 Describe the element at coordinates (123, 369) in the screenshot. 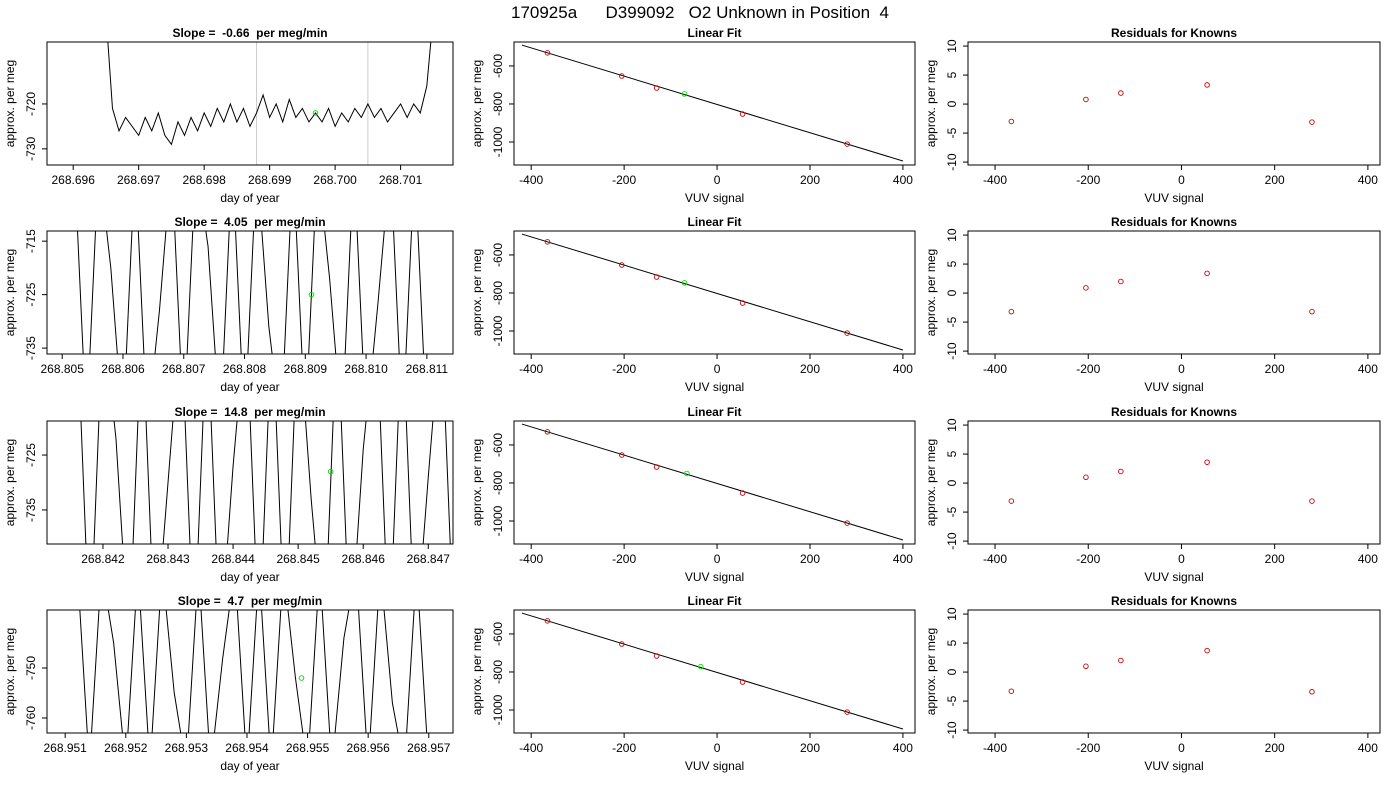

I see `x-tick-label: 268.806` at that location.